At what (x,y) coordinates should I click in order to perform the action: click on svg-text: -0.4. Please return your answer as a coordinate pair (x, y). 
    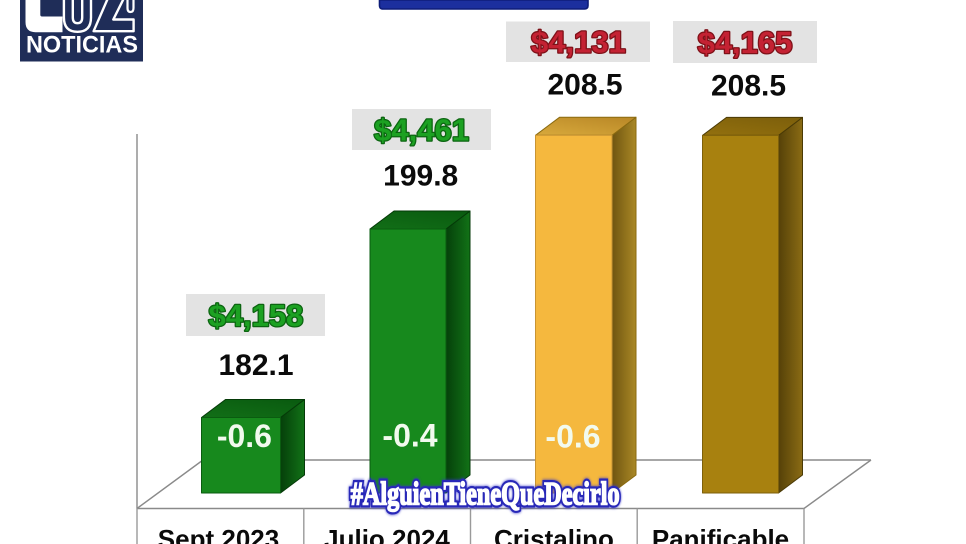
    Looking at the image, I should click on (409, 436).